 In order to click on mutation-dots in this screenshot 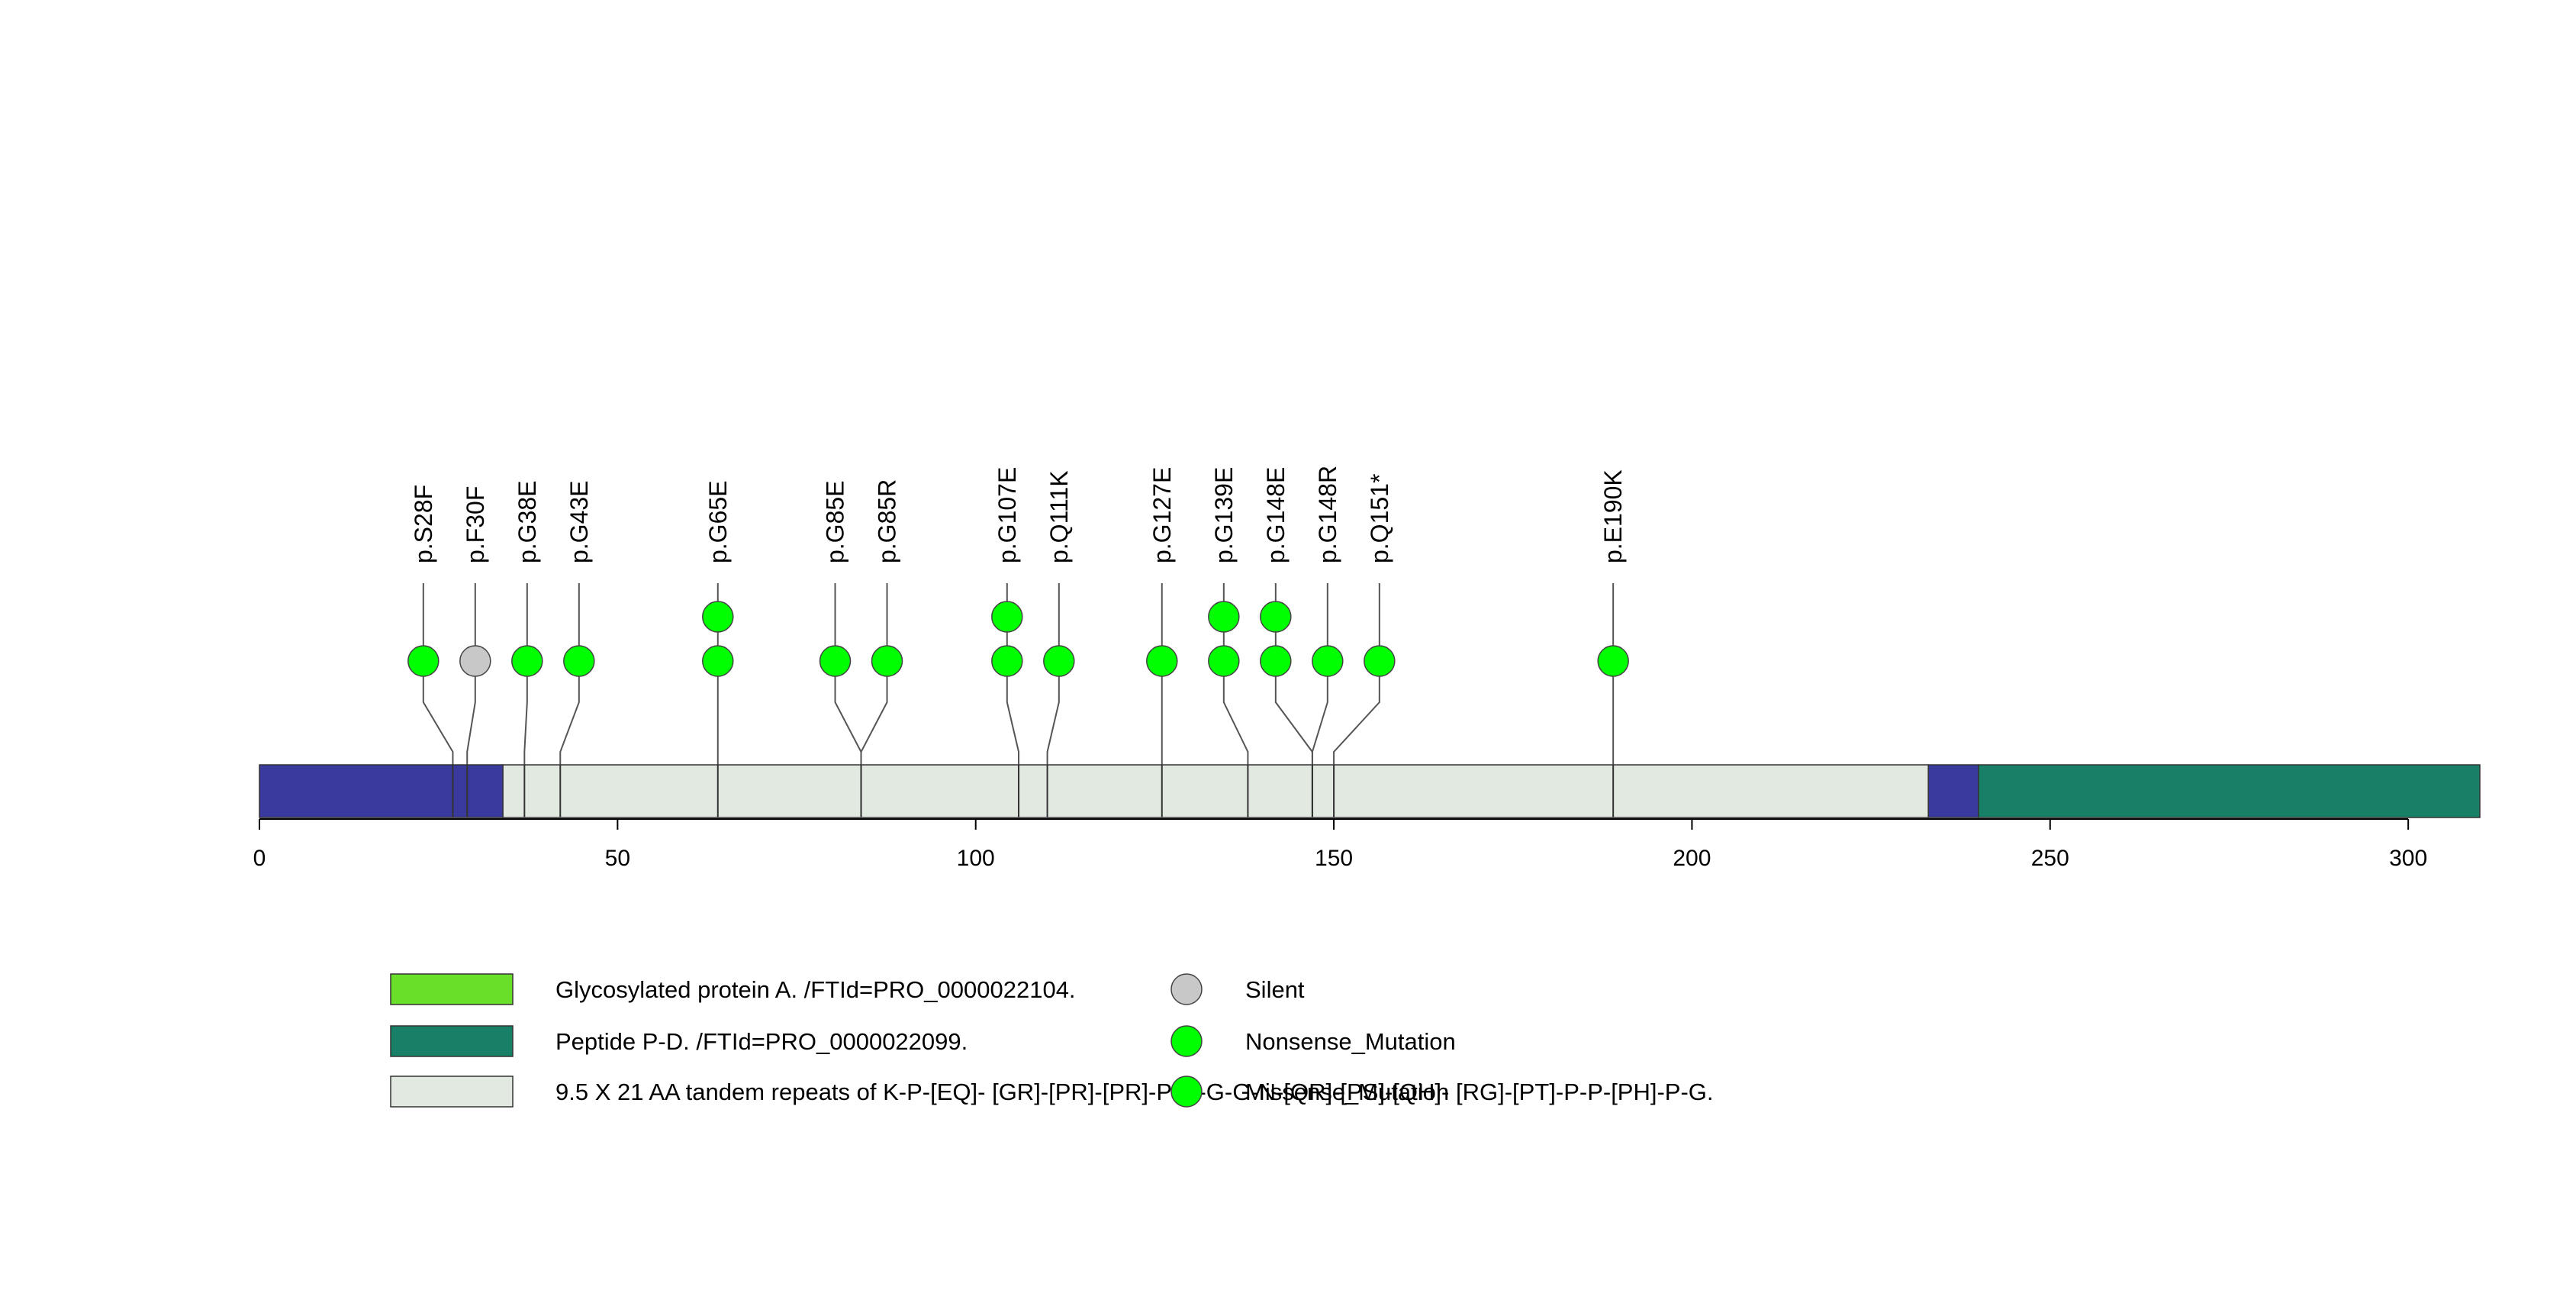, I will do `click(1018, 639)`.